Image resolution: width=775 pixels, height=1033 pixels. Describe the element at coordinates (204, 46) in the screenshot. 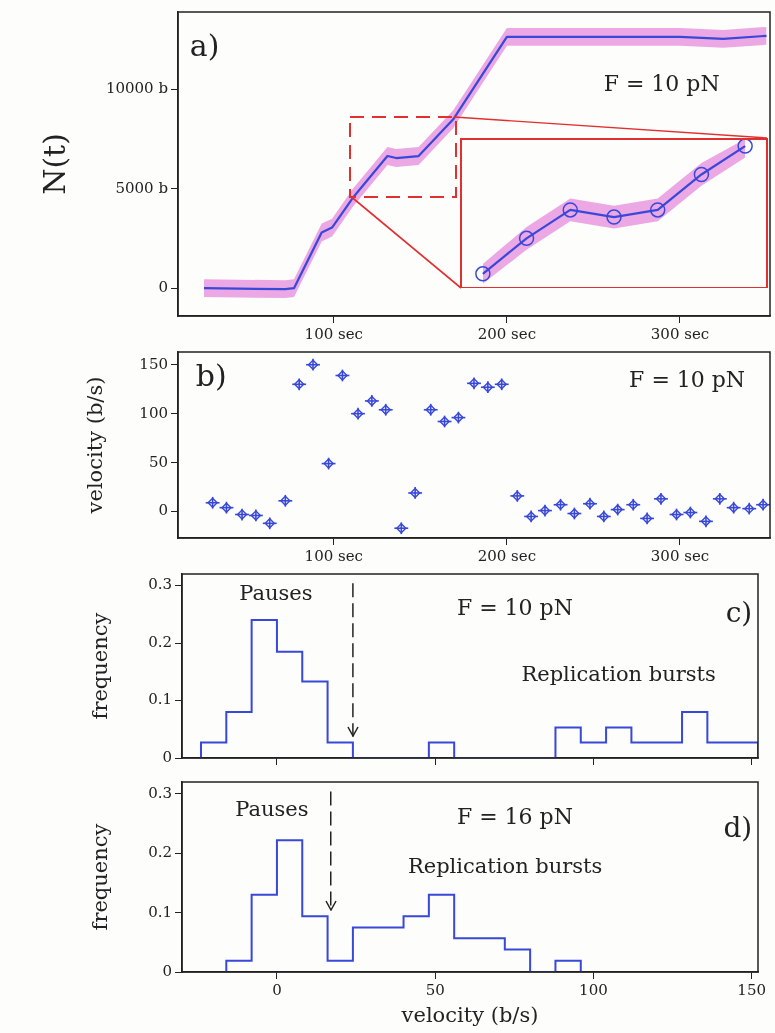

I see `annotation: a)` at that location.